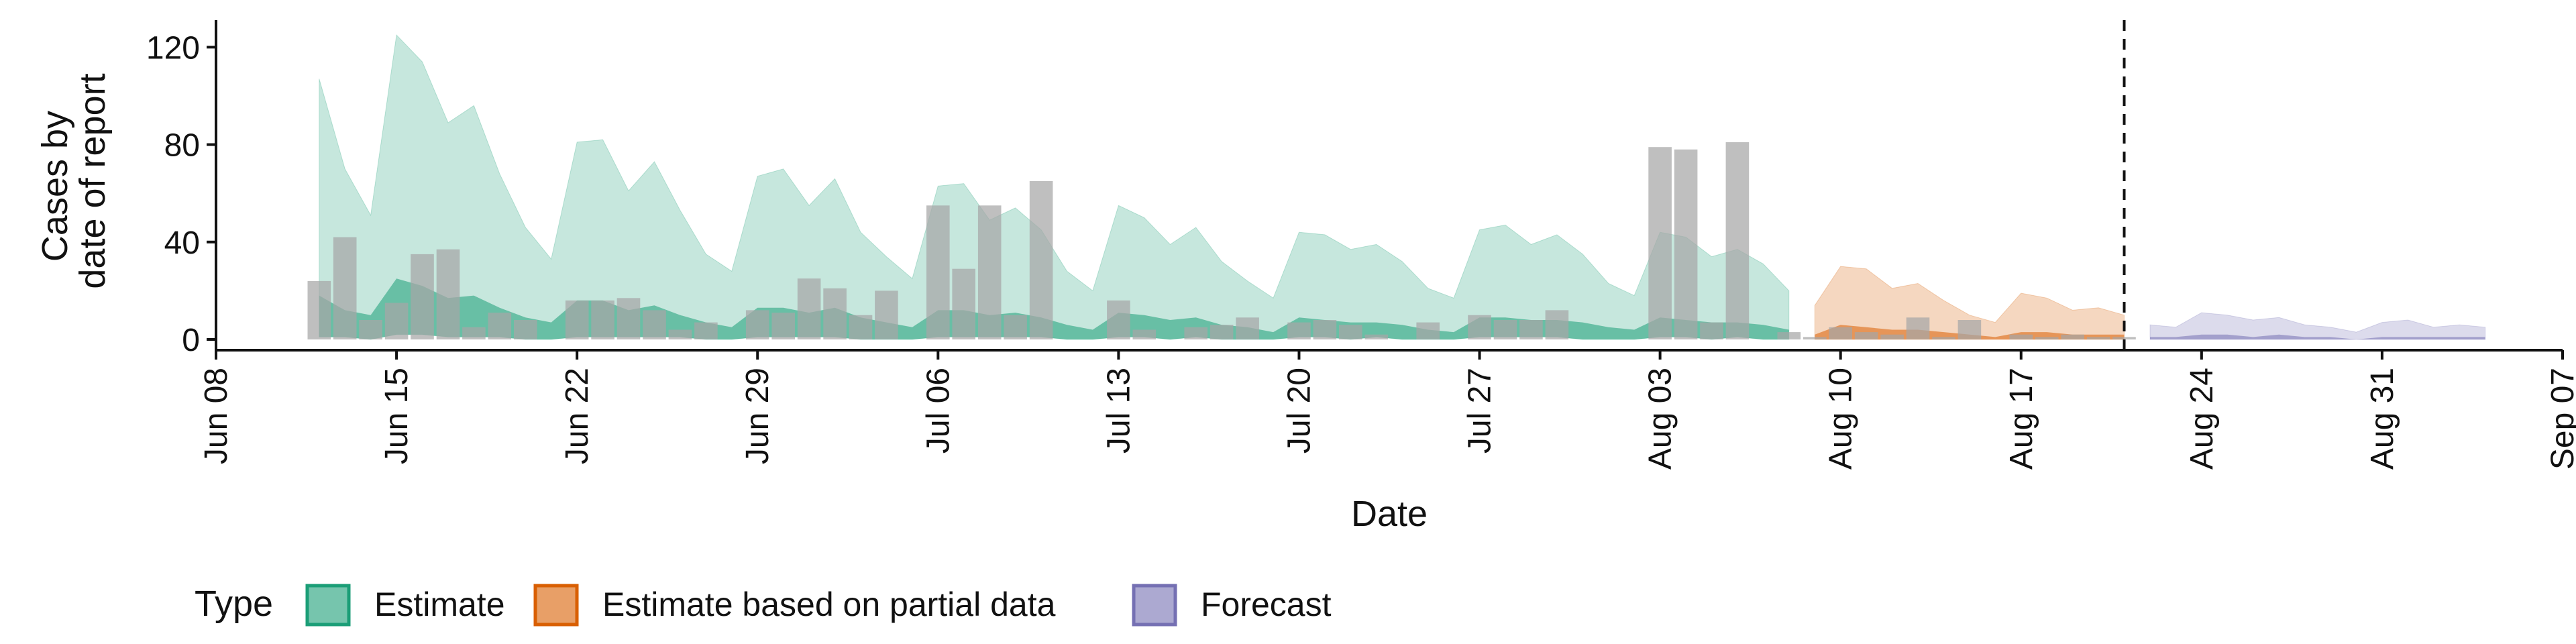  What do you see at coordinates (92, 180) in the screenshot?
I see `y-axis-title-line-2: date of report` at bounding box center [92, 180].